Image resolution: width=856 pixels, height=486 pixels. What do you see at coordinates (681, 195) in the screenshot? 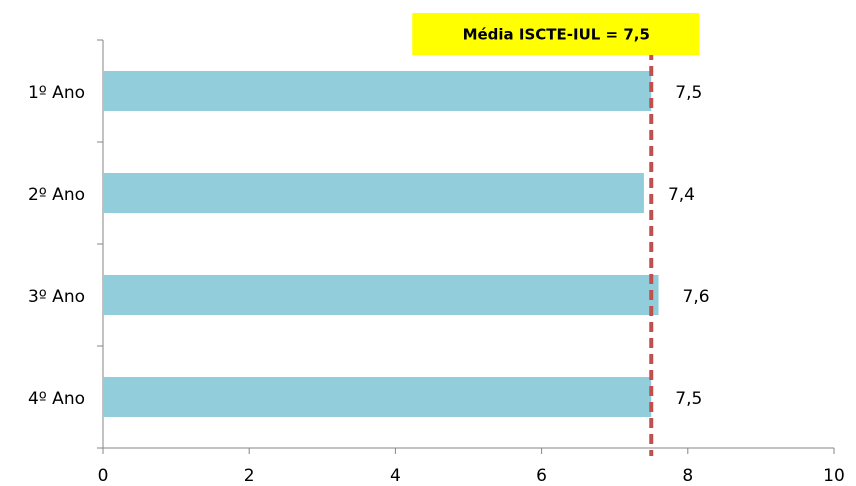
I see `value-label: 7,4` at bounding box center [681, 195].